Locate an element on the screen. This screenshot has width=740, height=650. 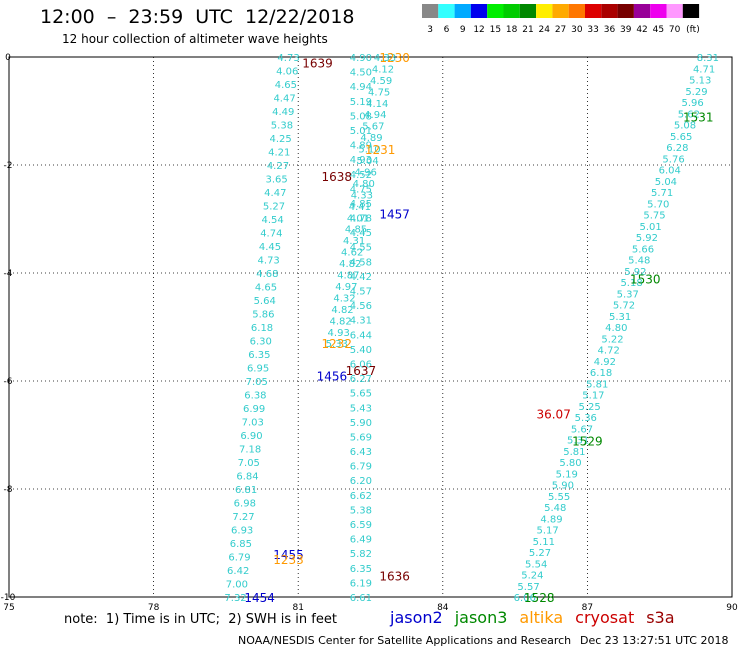
colorbar-label: 36 is located at coordinates (610, 30).